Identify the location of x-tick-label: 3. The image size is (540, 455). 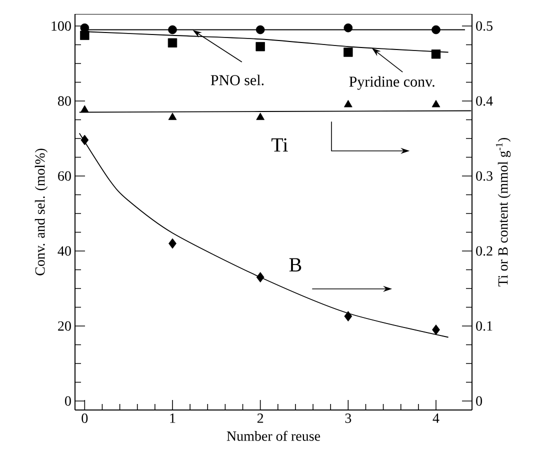
(348, 418).